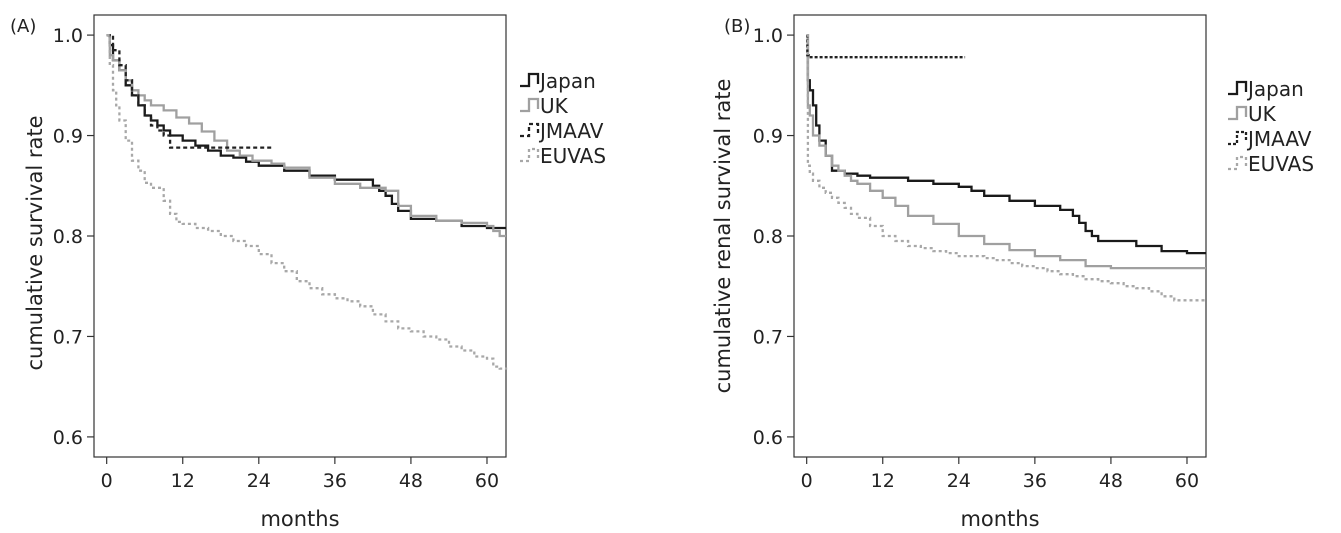 This screenshot has height=533, width=1341. What do you see at coordinates (23, 26) in the screenshot?
I see `panel-label: (A)` at bounding box center [23, 26].